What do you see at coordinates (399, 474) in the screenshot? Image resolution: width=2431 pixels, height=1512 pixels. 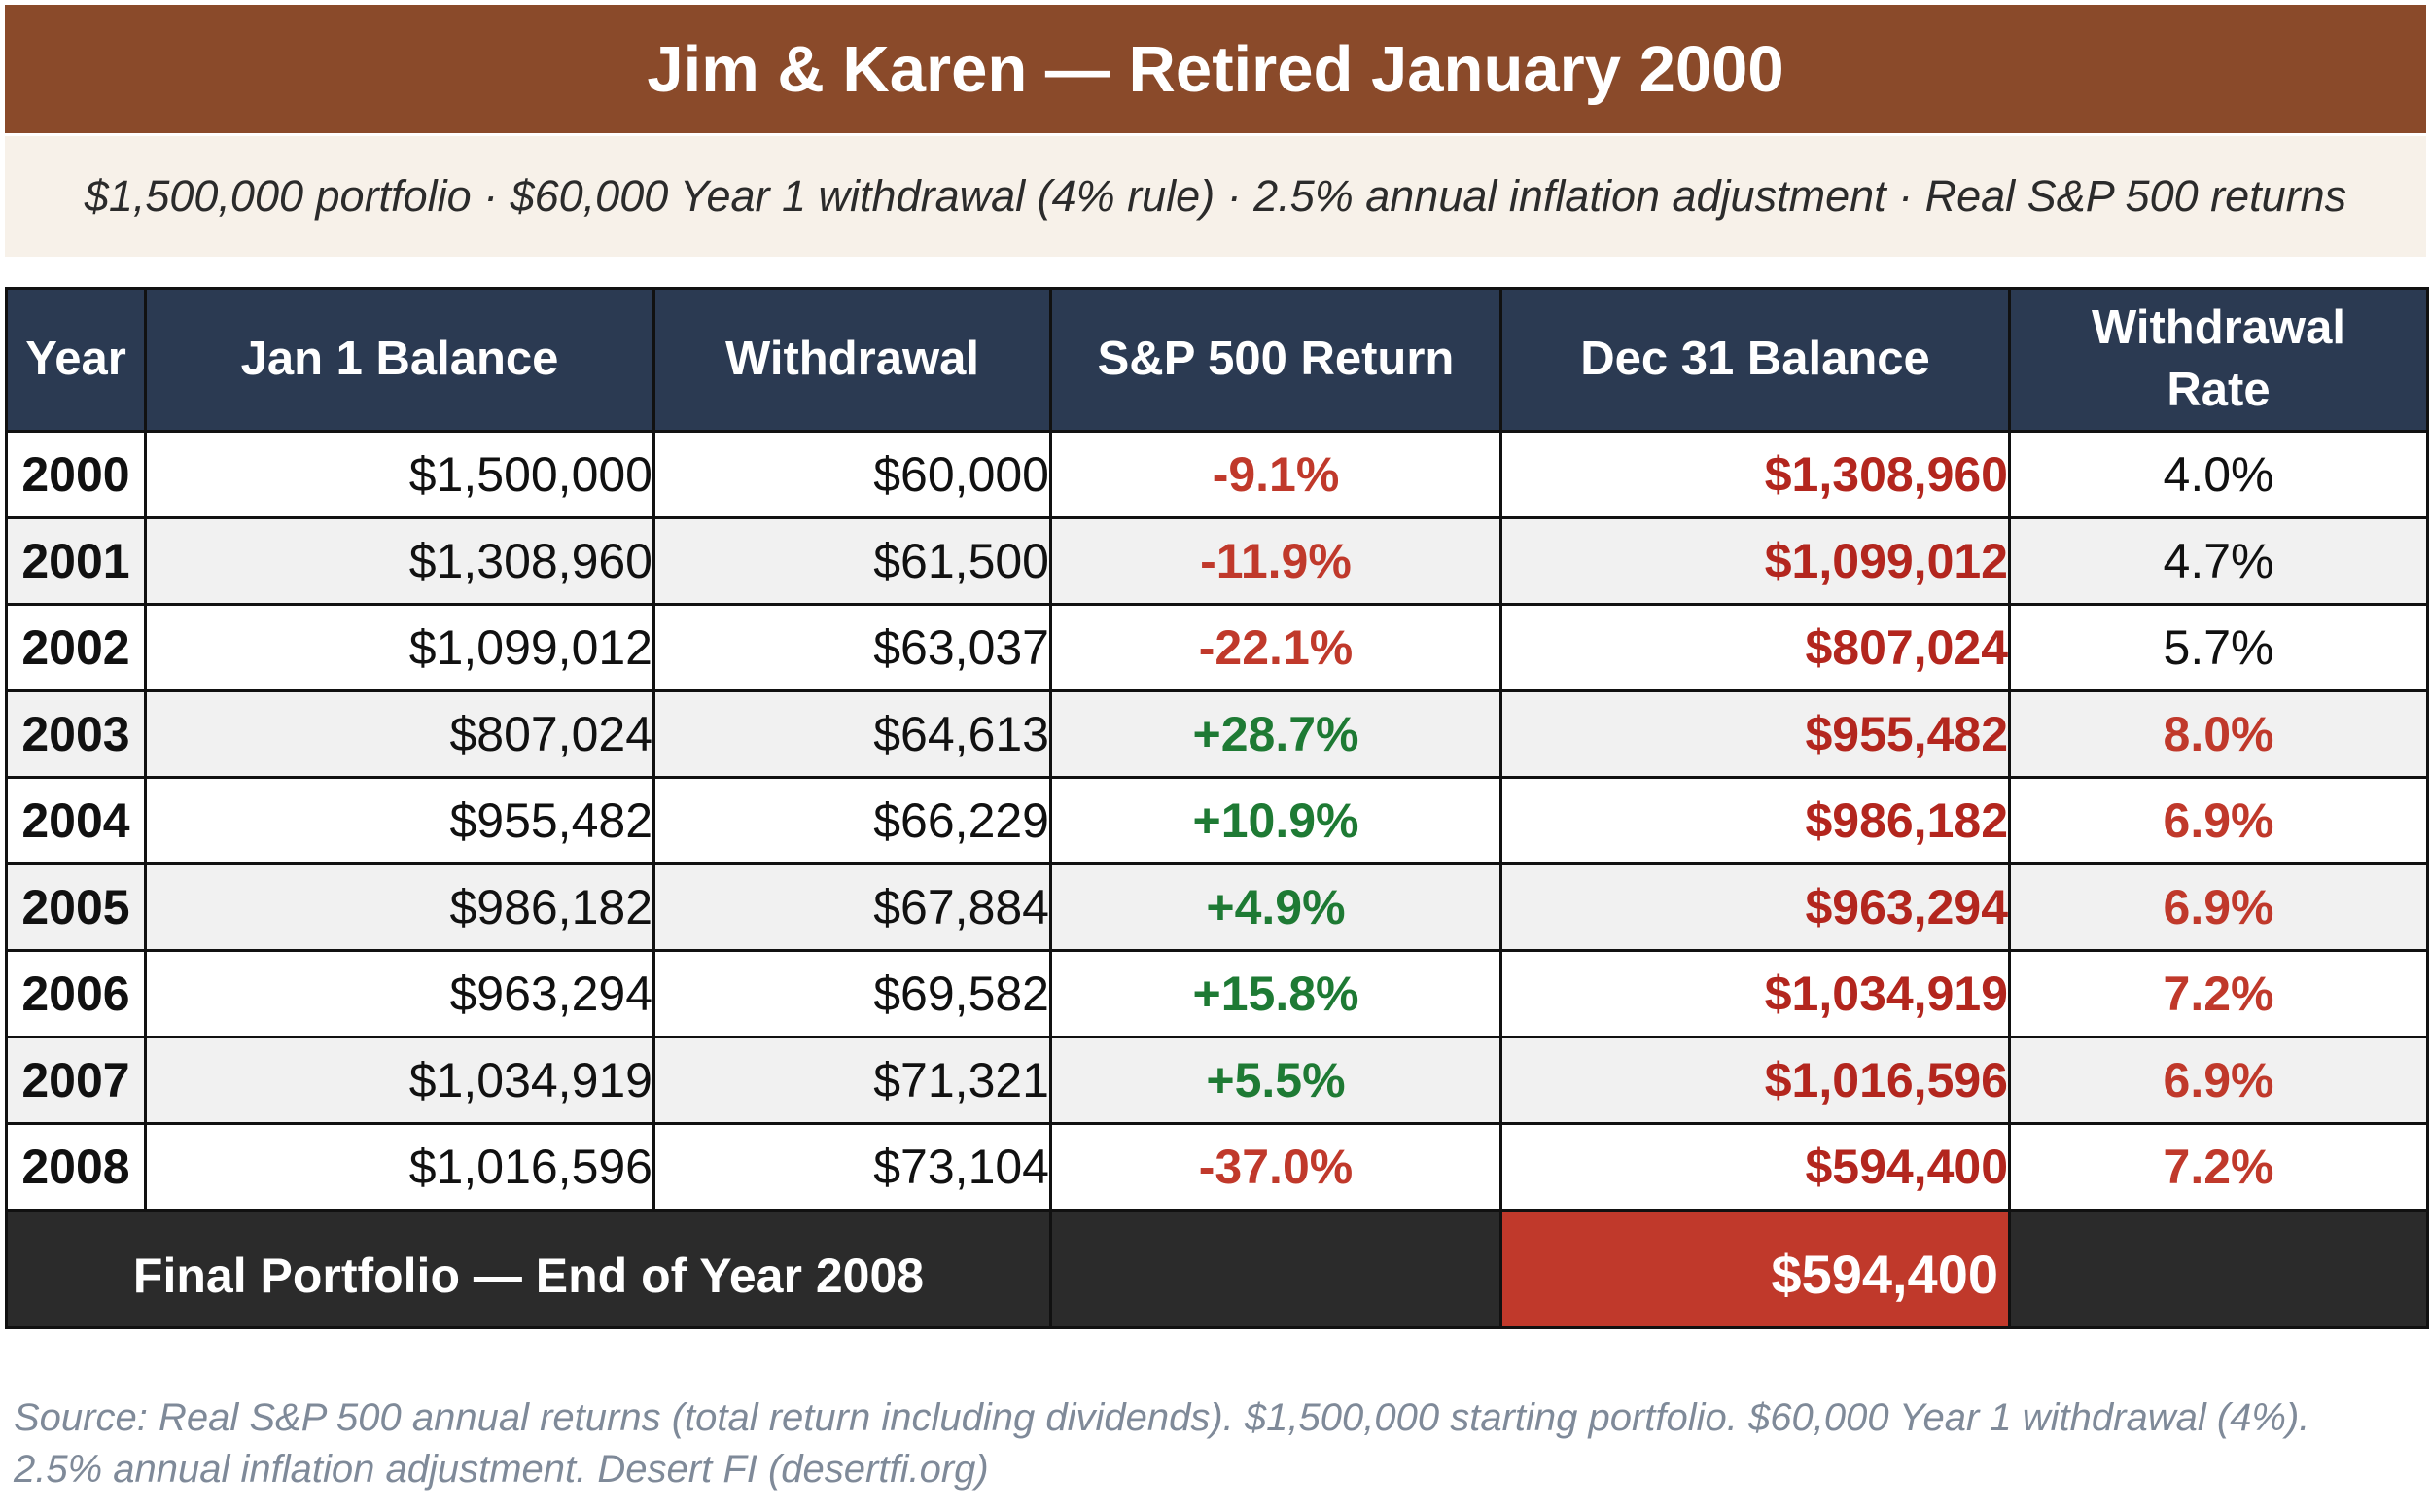 I see `cell-jan-balance: $1,500,000` at bounding box center [399, 474].